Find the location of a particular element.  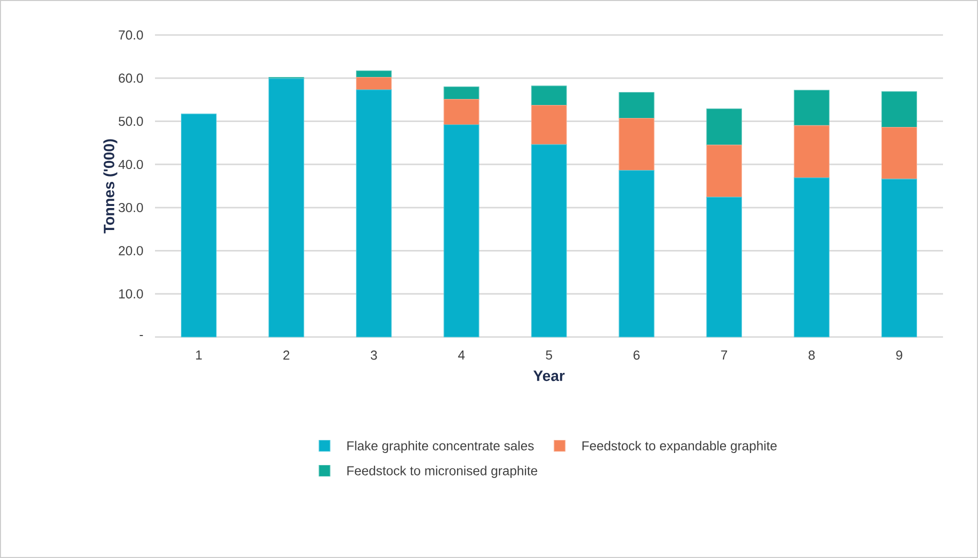

x-tick-label: 2 is located at coordinates (286, 355).